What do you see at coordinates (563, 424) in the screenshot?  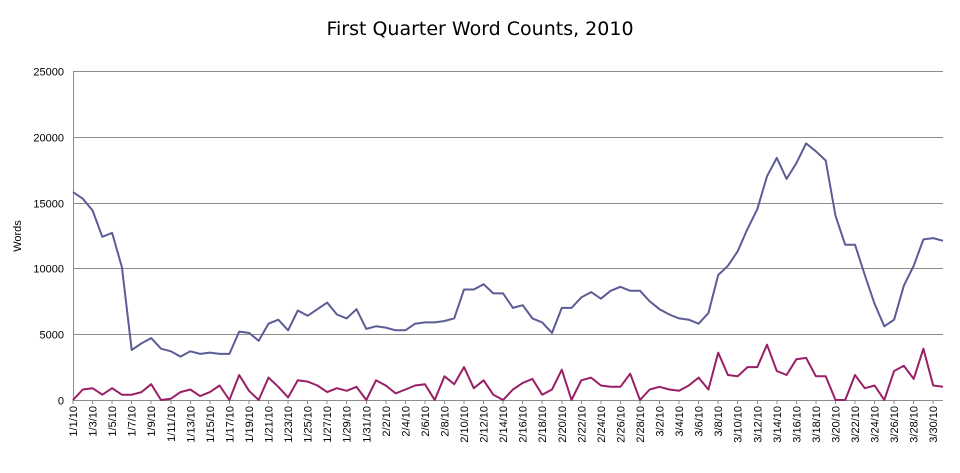 I see `x-tick-label: 2/20/10` at bounding box center [563, 424].